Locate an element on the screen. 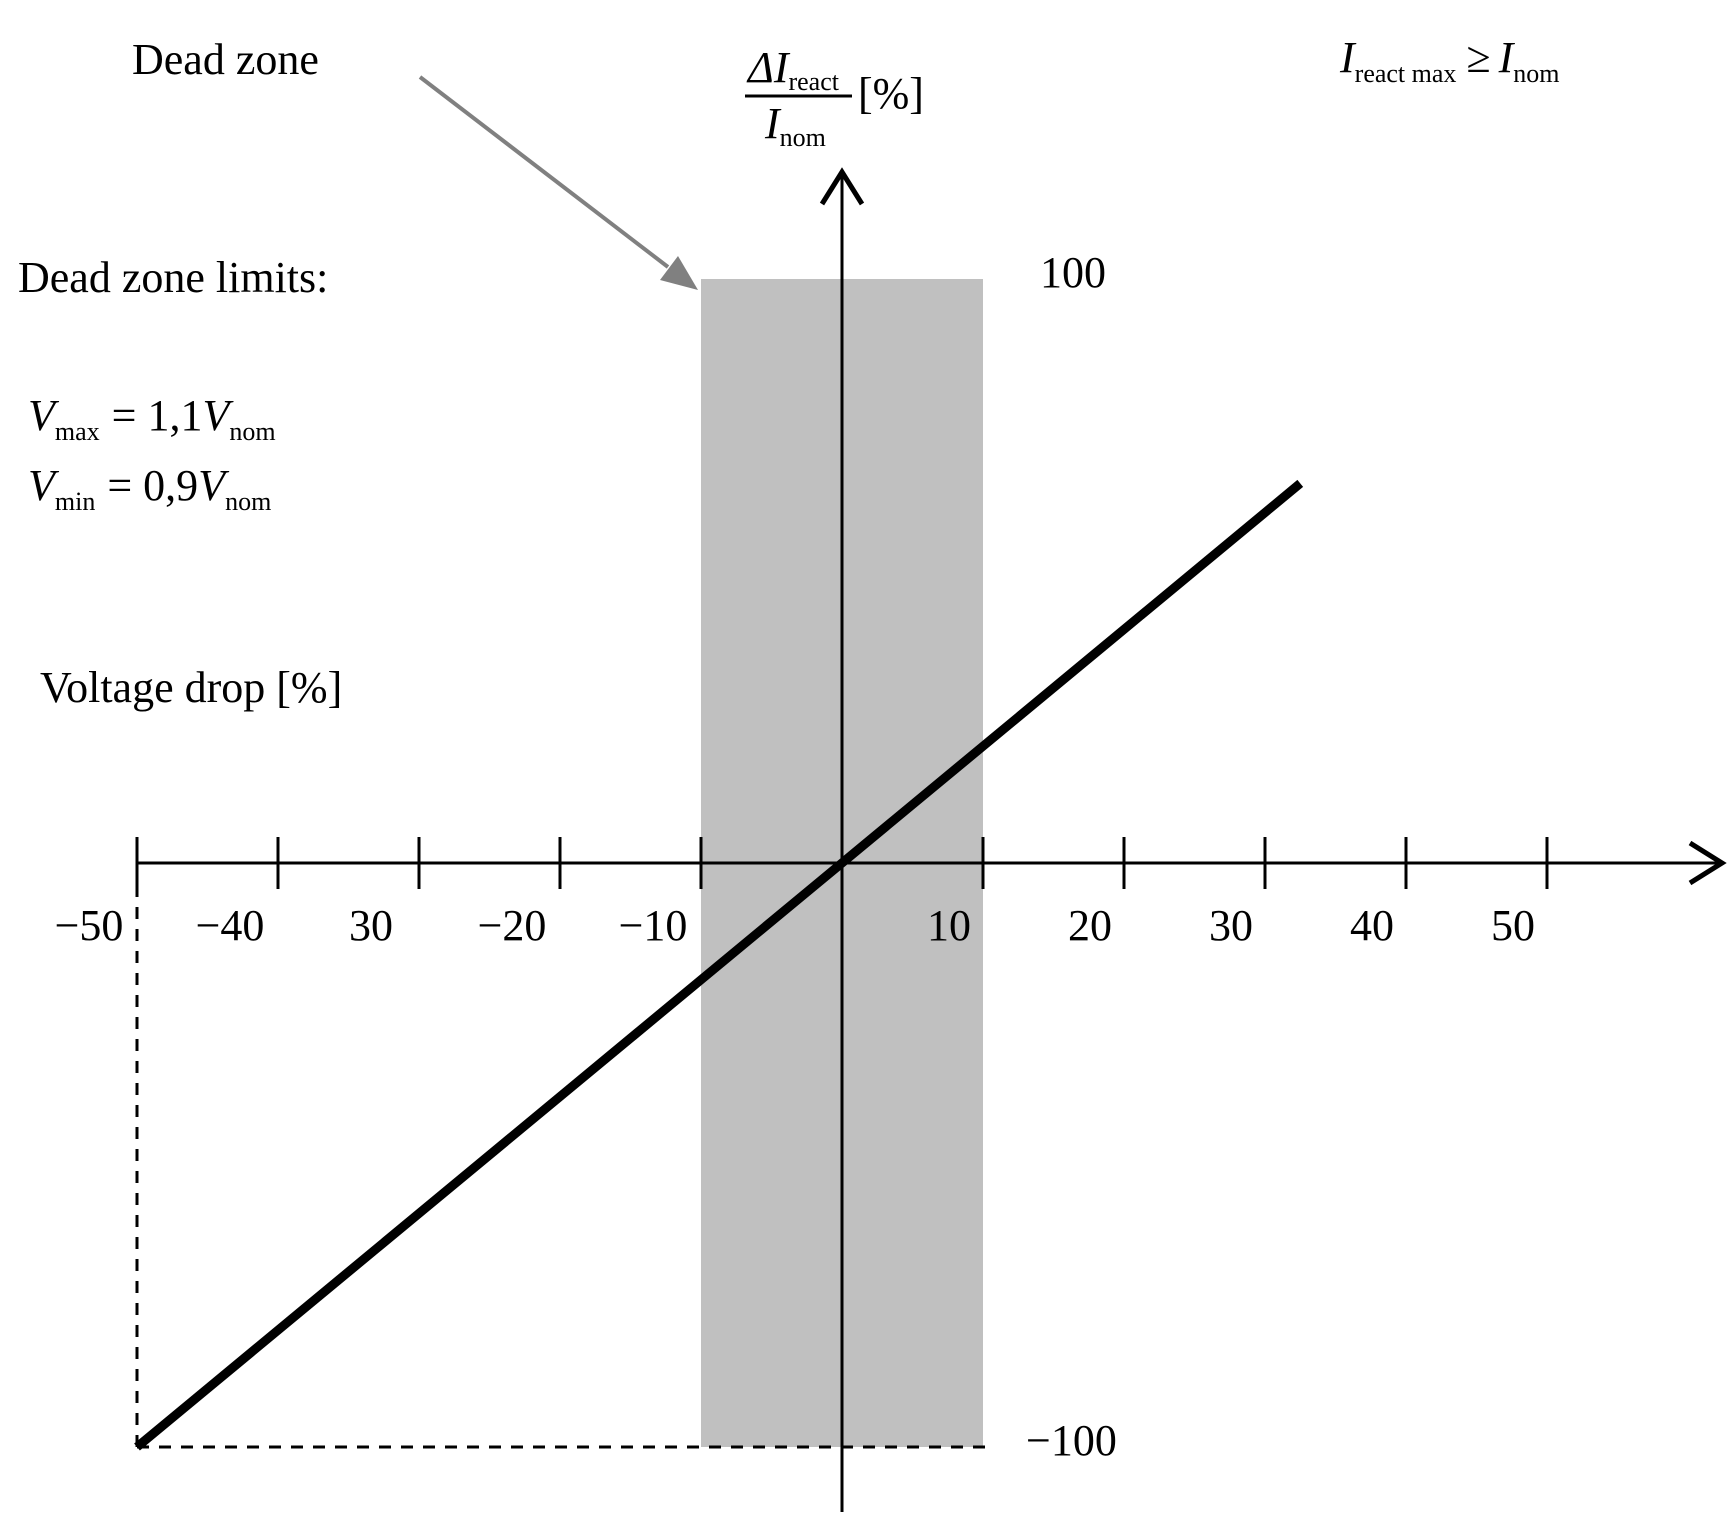  x-ticks: −50 −40 30 −20 −10 10 20 30 40 50 is located at coordinates (802, 893).